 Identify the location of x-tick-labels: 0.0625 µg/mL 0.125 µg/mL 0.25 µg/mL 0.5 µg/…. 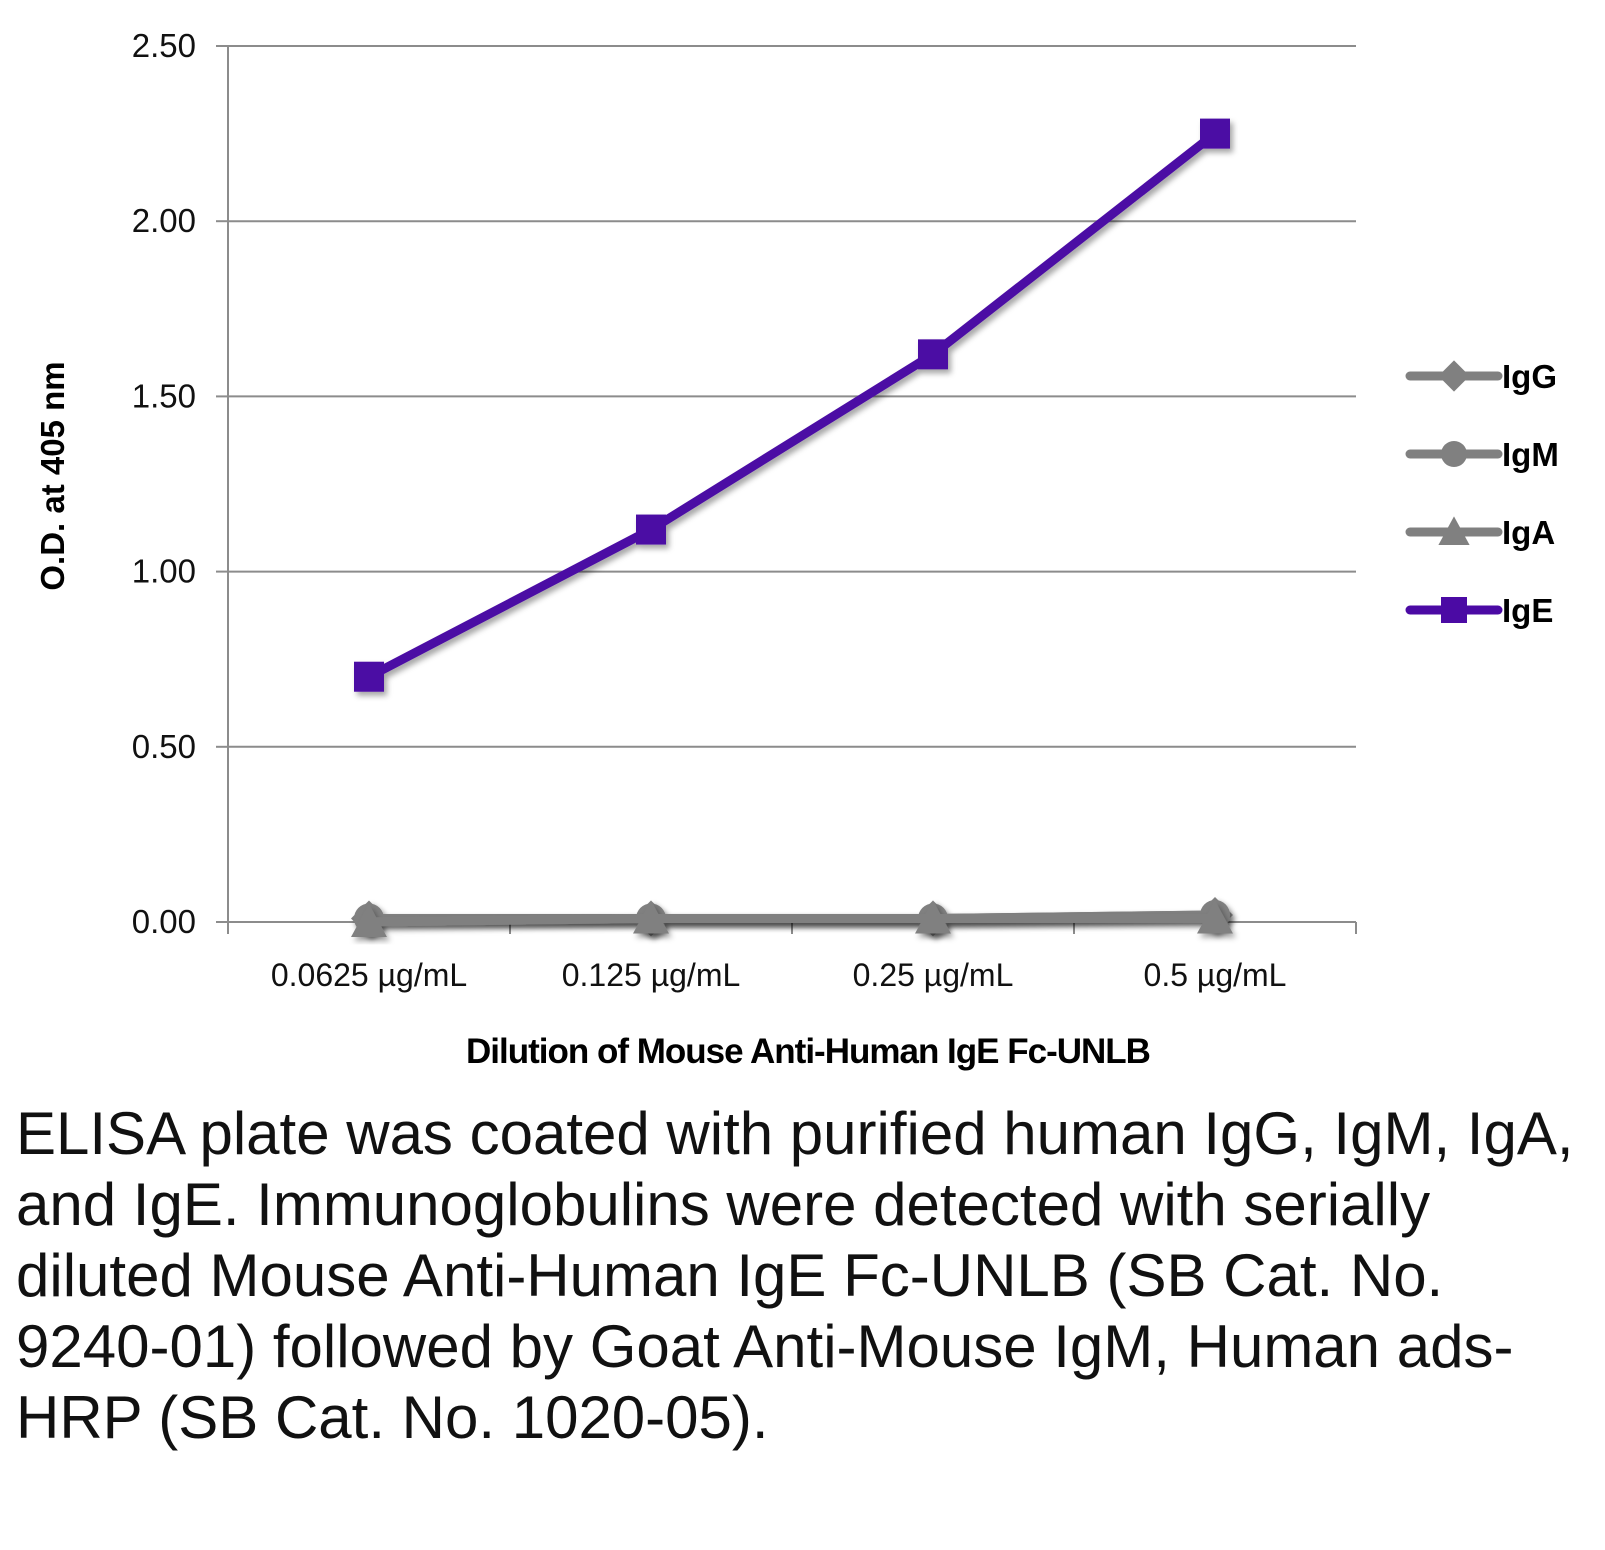
(779, 975).